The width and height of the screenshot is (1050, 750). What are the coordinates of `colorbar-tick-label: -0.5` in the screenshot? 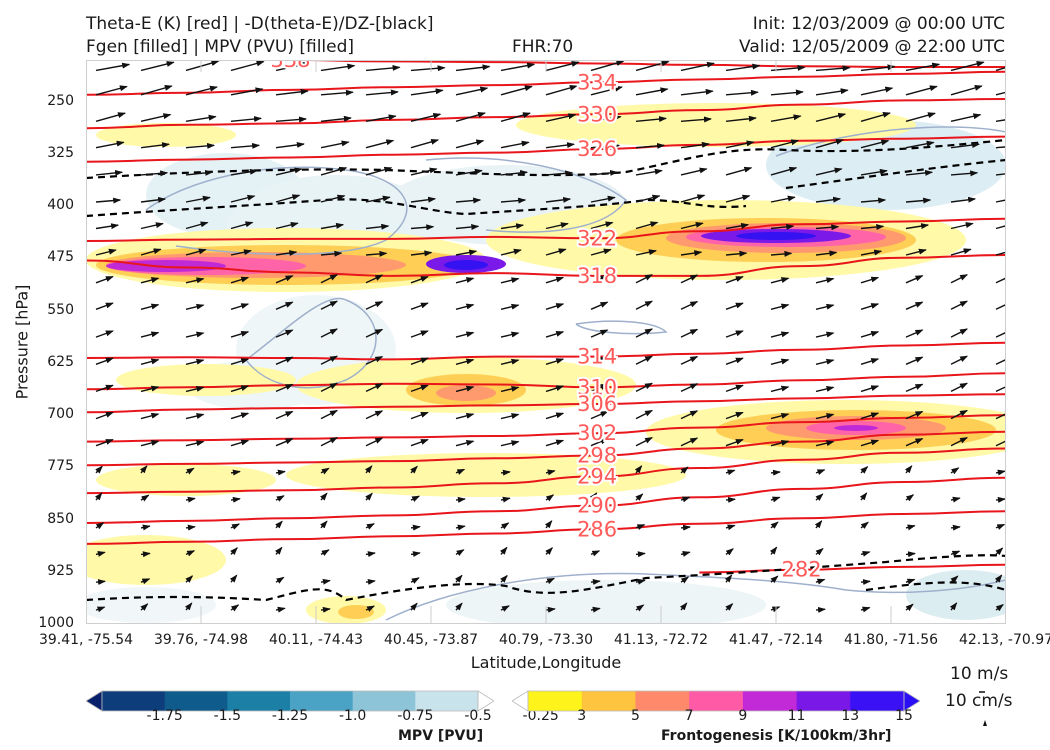 It's located at (478, 716).